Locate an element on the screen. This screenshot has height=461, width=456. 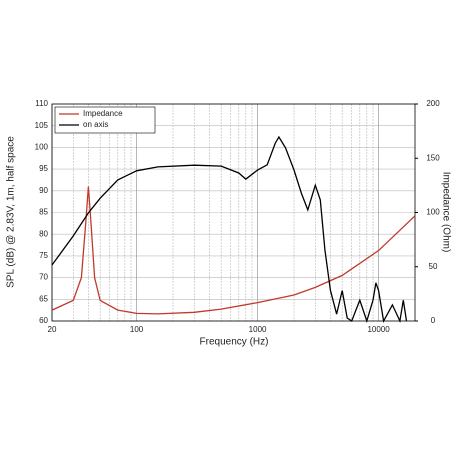
y-tick-label: 70 is located at coordinates (43, 277).